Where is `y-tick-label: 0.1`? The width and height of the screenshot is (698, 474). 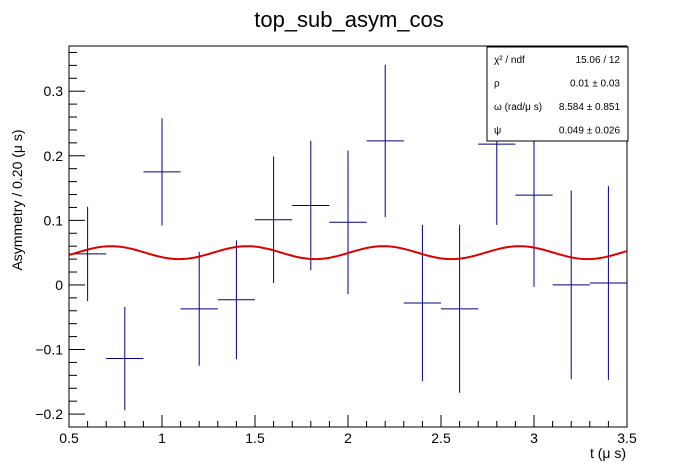
y-tick-label: 0.1 is located at coordinates (54, 220).